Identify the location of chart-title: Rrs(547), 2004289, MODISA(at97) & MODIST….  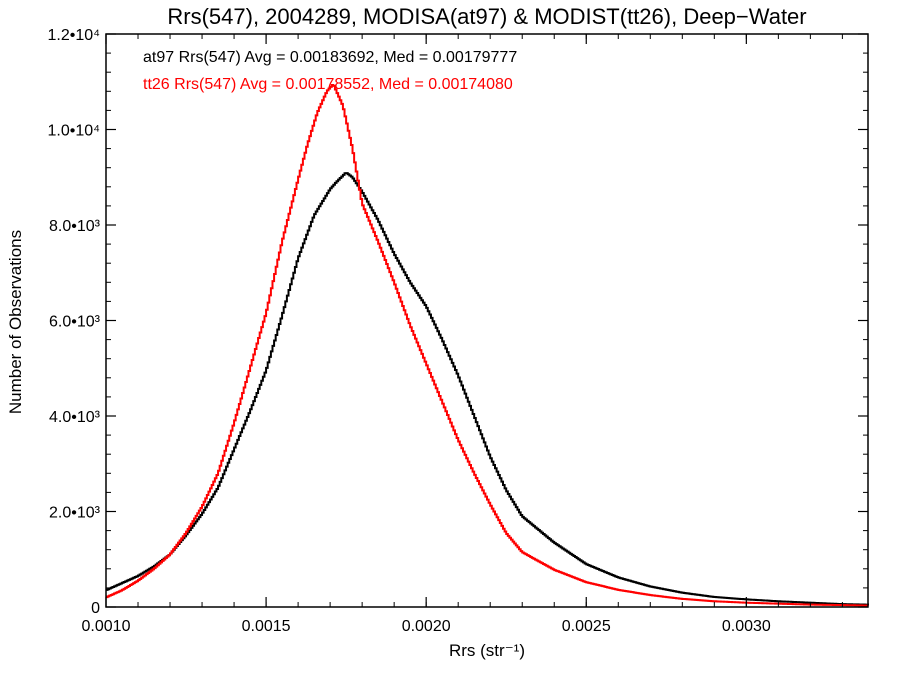
(486, 16).